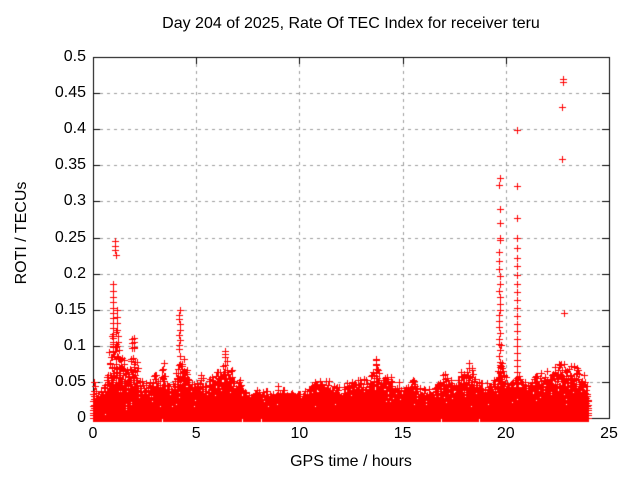 This screenshot has width=640, height=480. Describe the element at coordinates (351, 461) in the screenshot. I see `x-axis-label: GPS time / hours` at that location.